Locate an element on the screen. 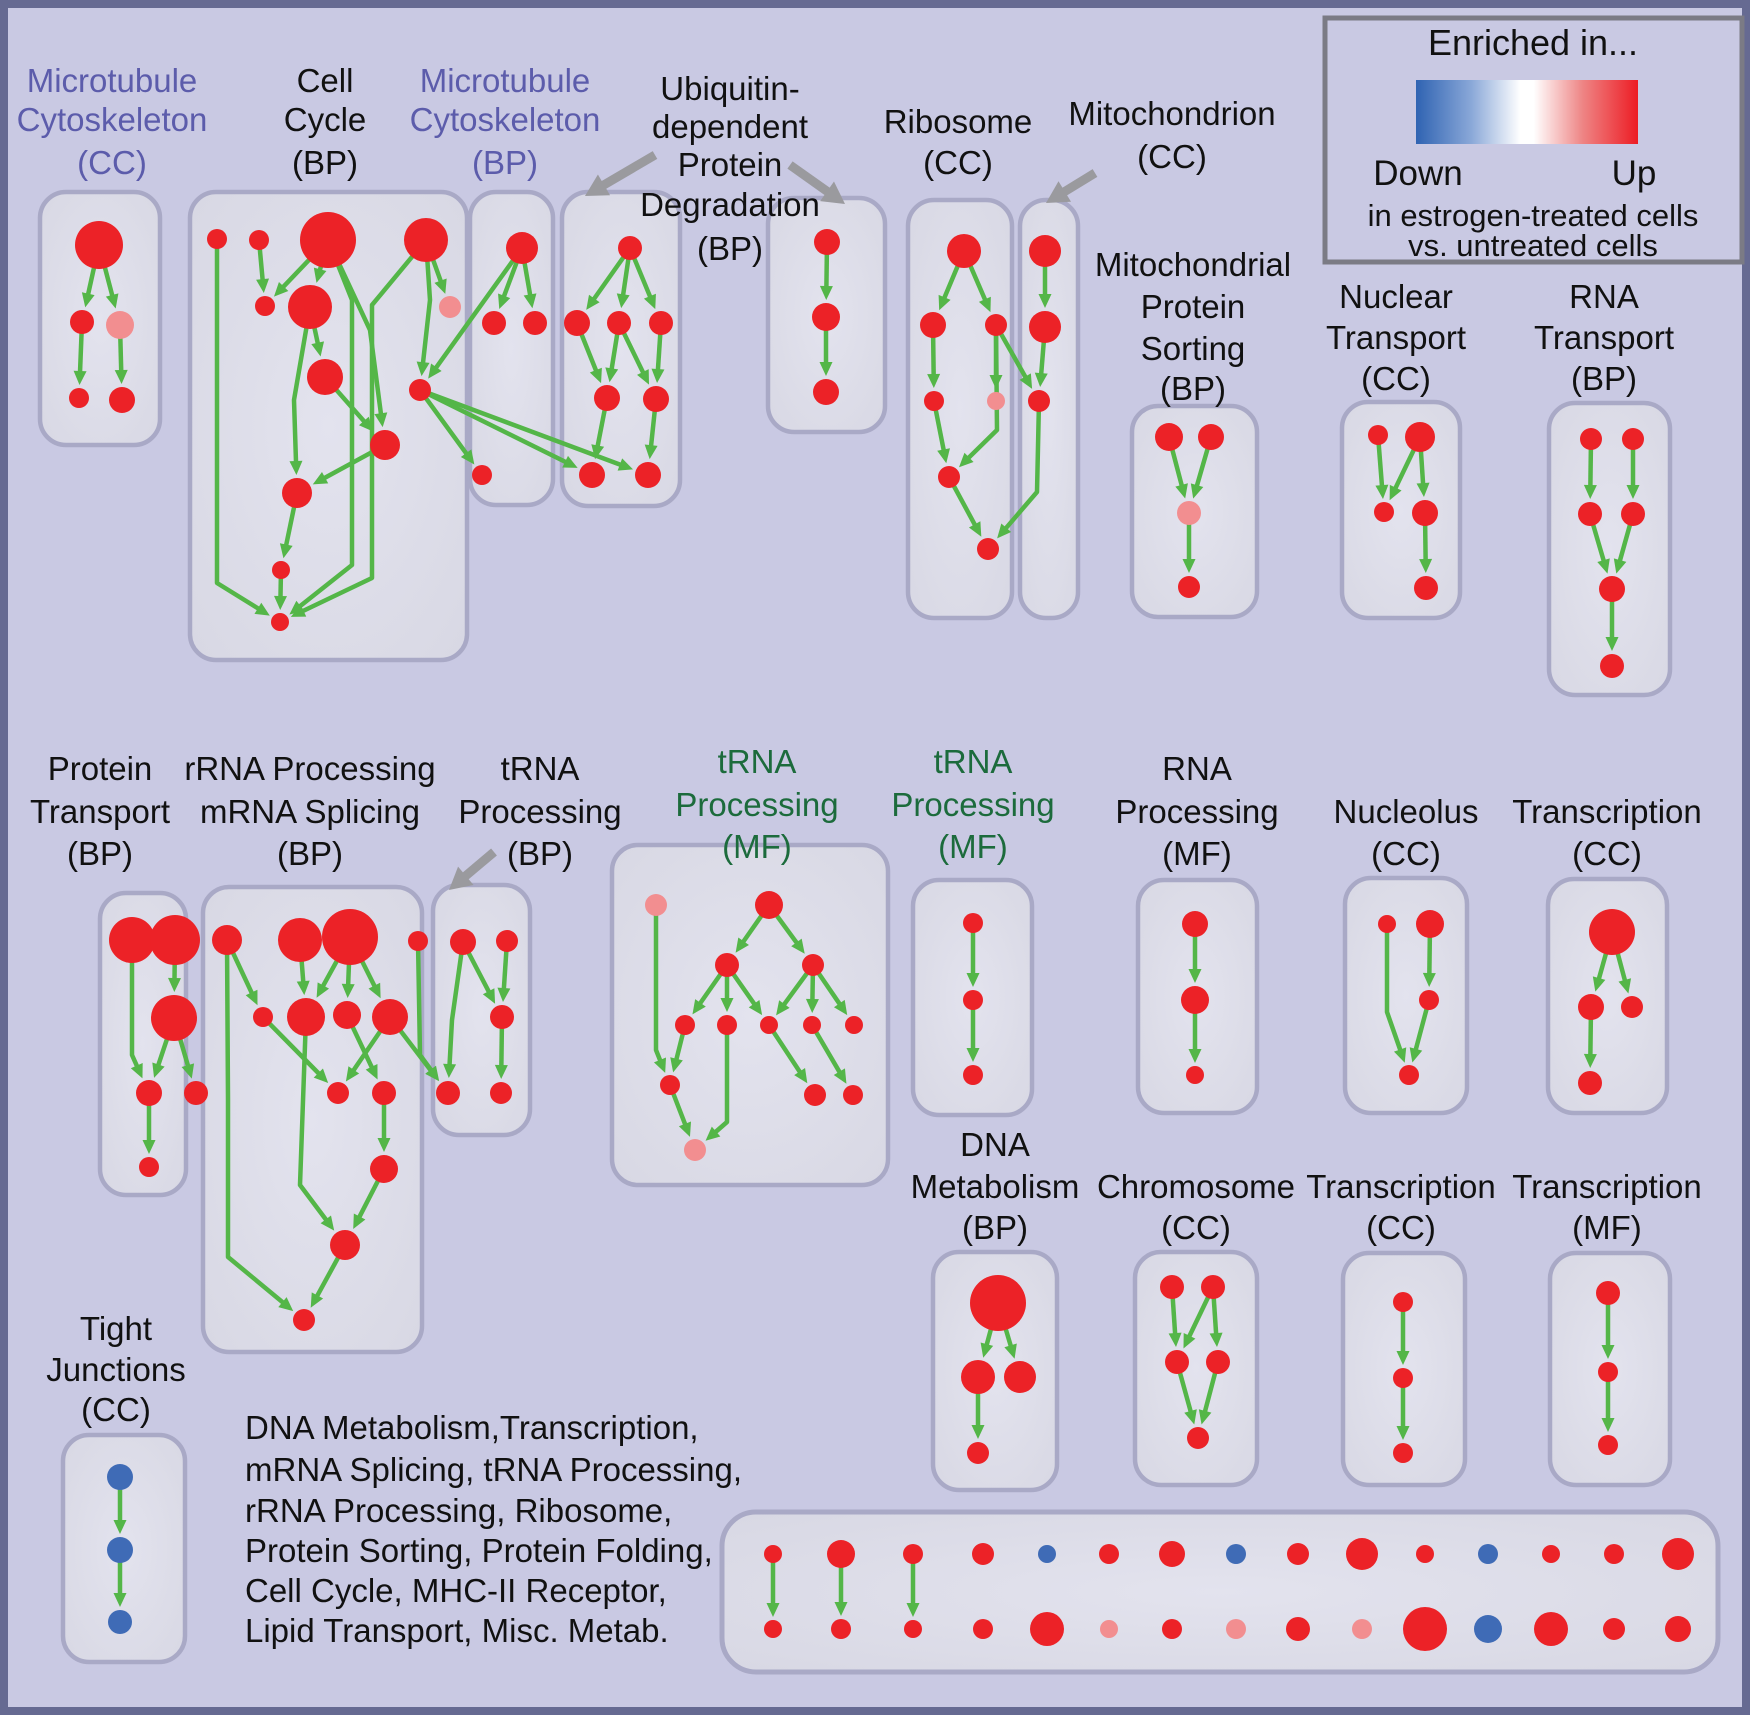 Image resolution: width=1750 pixels, height=1715 pixels. edge-gm4-gm8-arrowhead is located at coordinates (812, 1006).